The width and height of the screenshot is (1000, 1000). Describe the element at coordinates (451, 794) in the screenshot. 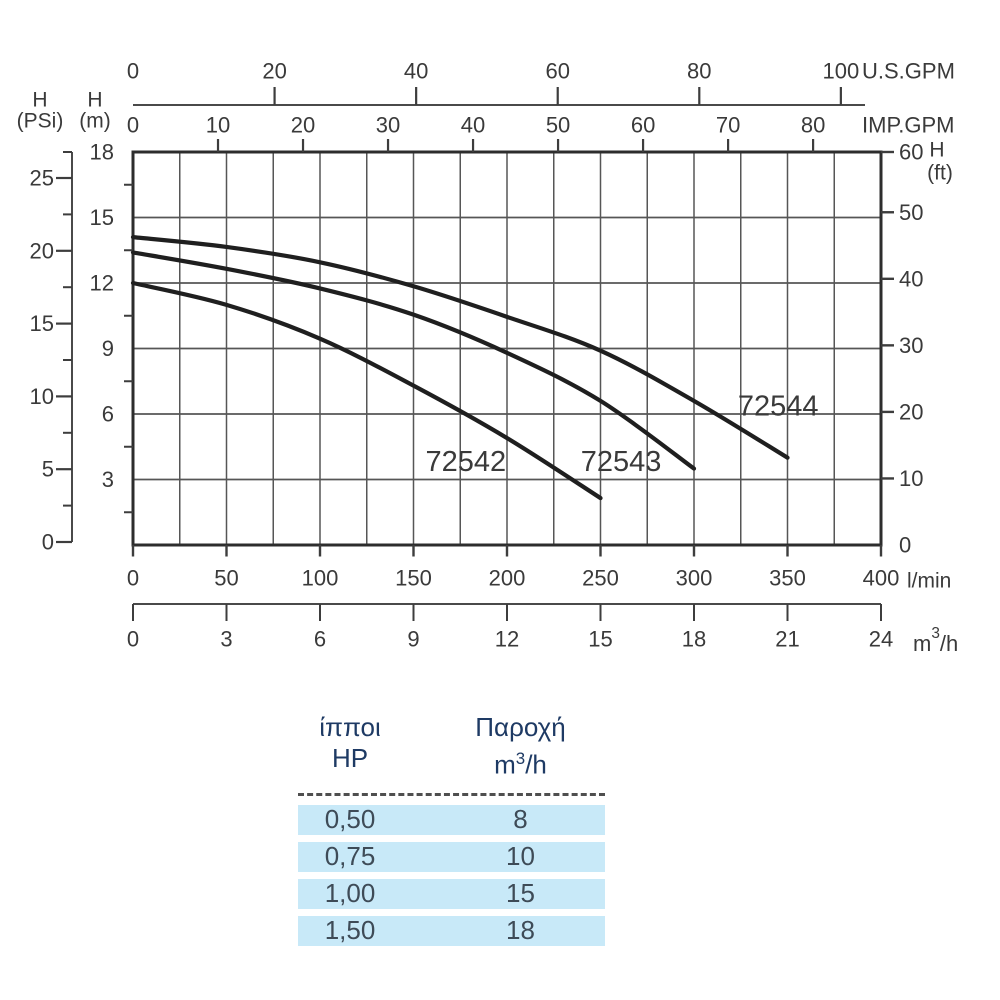

I see `spec-table-divider` at that location.